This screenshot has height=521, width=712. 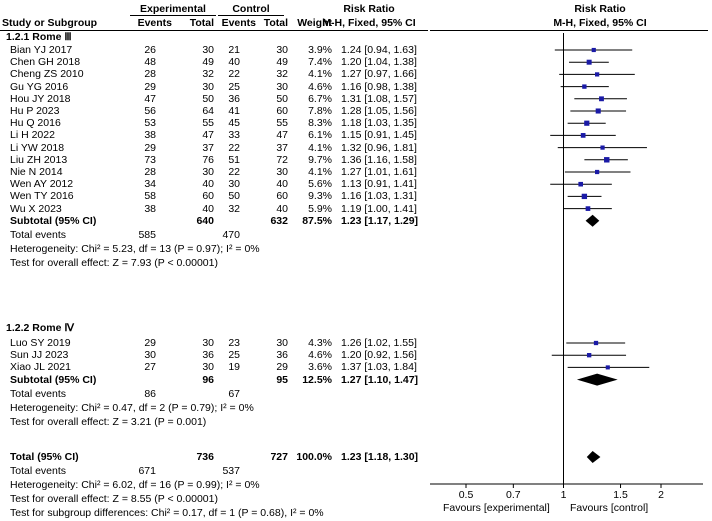 I want to click on subtotal-total-control: 95, so click(x=282, y=379).